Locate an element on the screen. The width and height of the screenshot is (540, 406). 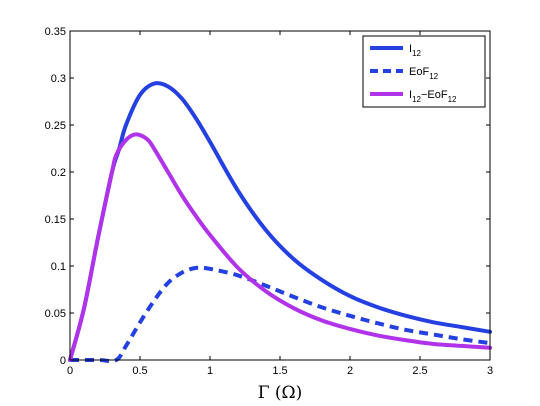
legend-label: EoF12 is located at coordinates (424, 73).